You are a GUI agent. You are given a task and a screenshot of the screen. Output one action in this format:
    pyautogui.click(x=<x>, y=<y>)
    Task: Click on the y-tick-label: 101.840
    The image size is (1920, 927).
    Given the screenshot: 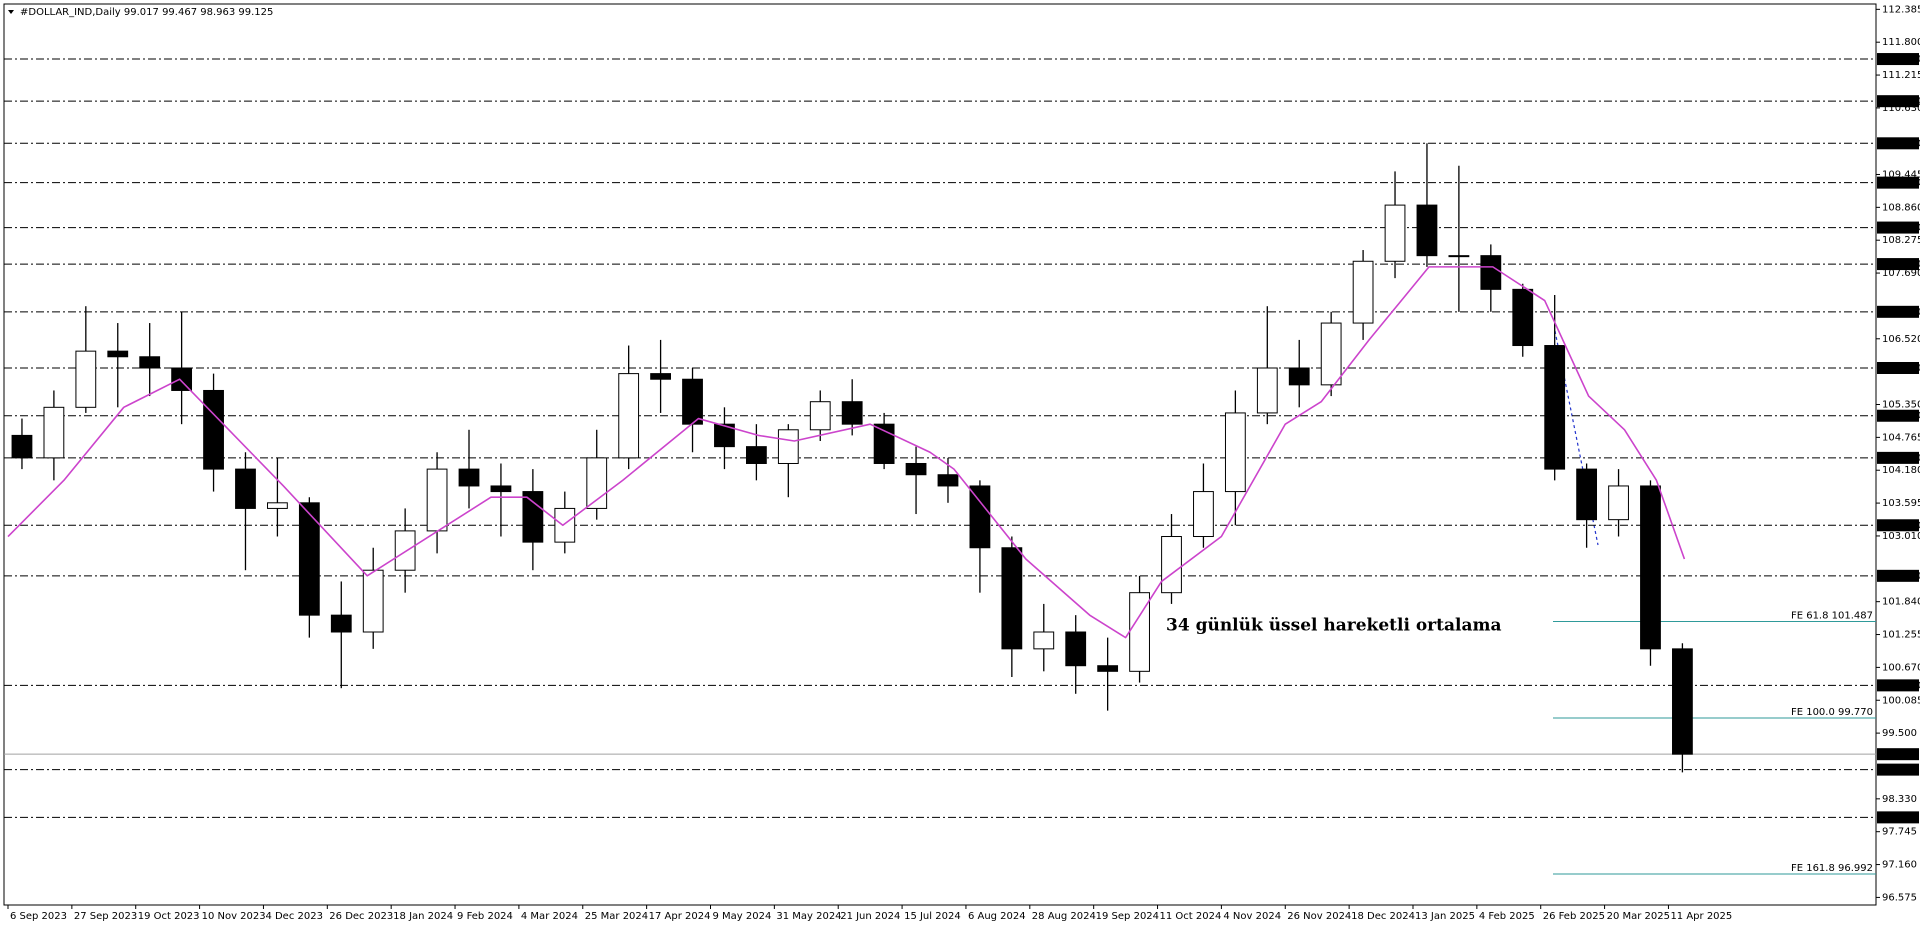 What is the action you would take?
    pyautogui.click(x=1901, y=602)
    